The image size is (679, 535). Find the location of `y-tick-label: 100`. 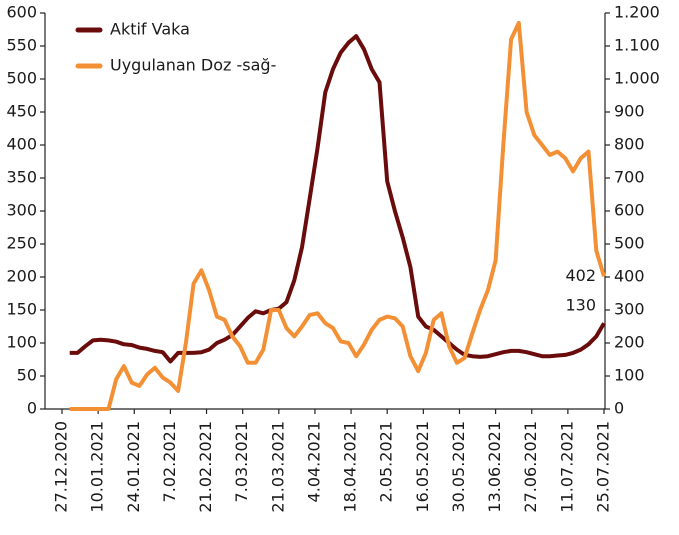

y-tick-label: 100 is located at coordinates (21, 342).